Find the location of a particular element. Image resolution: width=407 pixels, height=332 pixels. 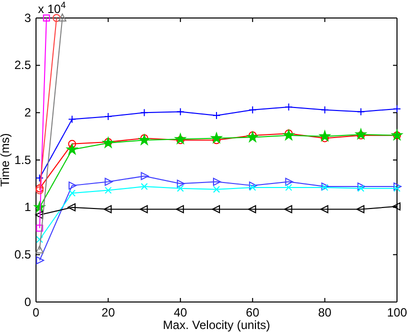

y-tick-label: 1 is located at coordinates (28, 207).